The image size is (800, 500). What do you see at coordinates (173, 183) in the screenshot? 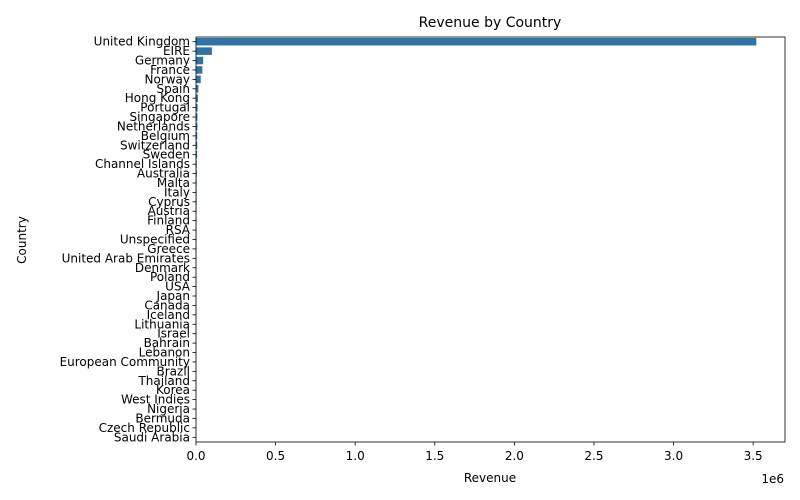
I see `y-tick-label: Malta` at bounding box center [173, 183].